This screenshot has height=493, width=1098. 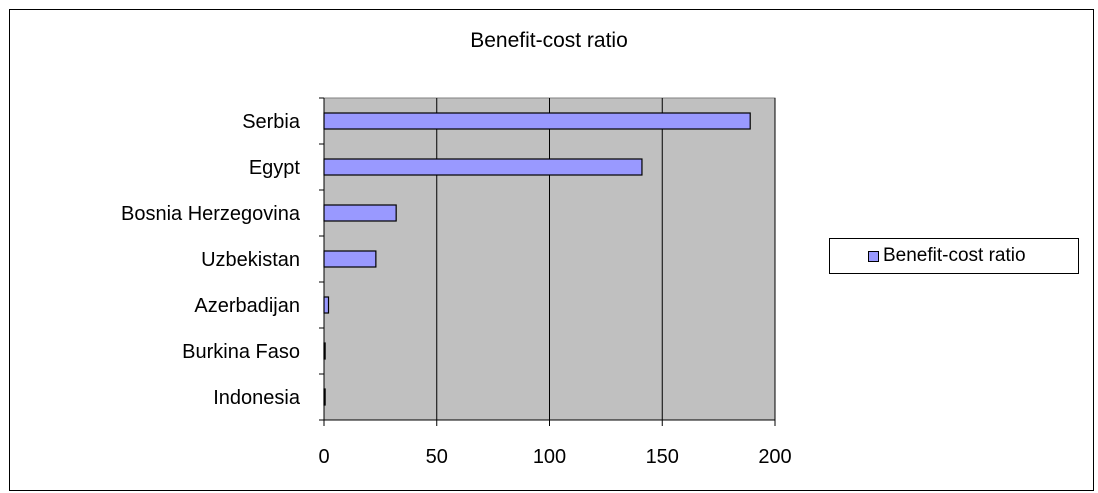 What do you see at coordinates (774, 457) in the screenshot?
I see `x-tick-label: 200` at bounding box center [774, 457].